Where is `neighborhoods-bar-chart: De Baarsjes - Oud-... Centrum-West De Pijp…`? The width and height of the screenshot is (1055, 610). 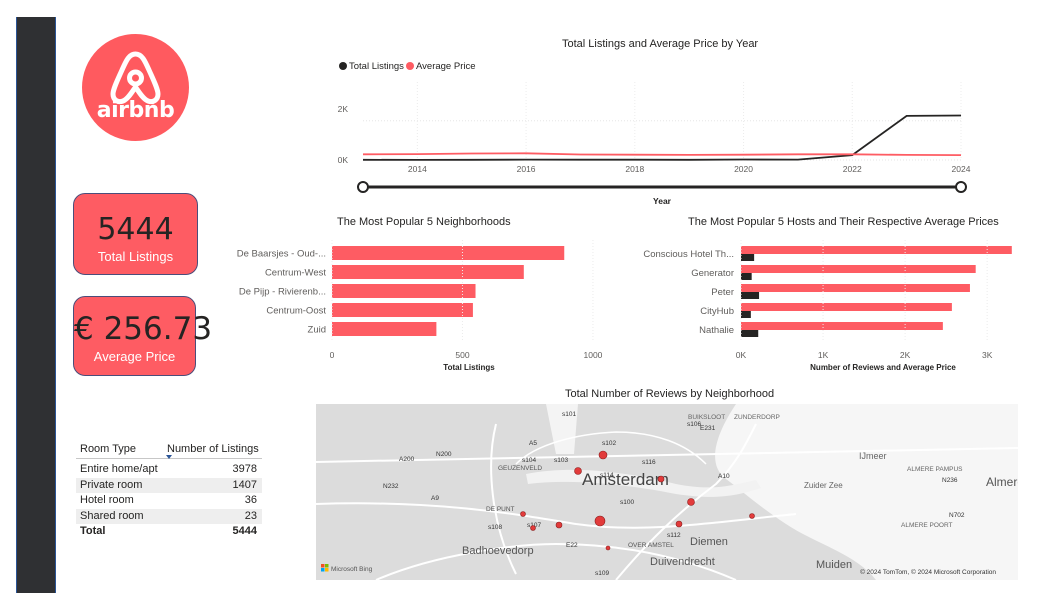 neighborhoods-bar-chart: De Baarsjes - Oud-... Centrum-West De Pijp… is located at coordinates (420, 306).